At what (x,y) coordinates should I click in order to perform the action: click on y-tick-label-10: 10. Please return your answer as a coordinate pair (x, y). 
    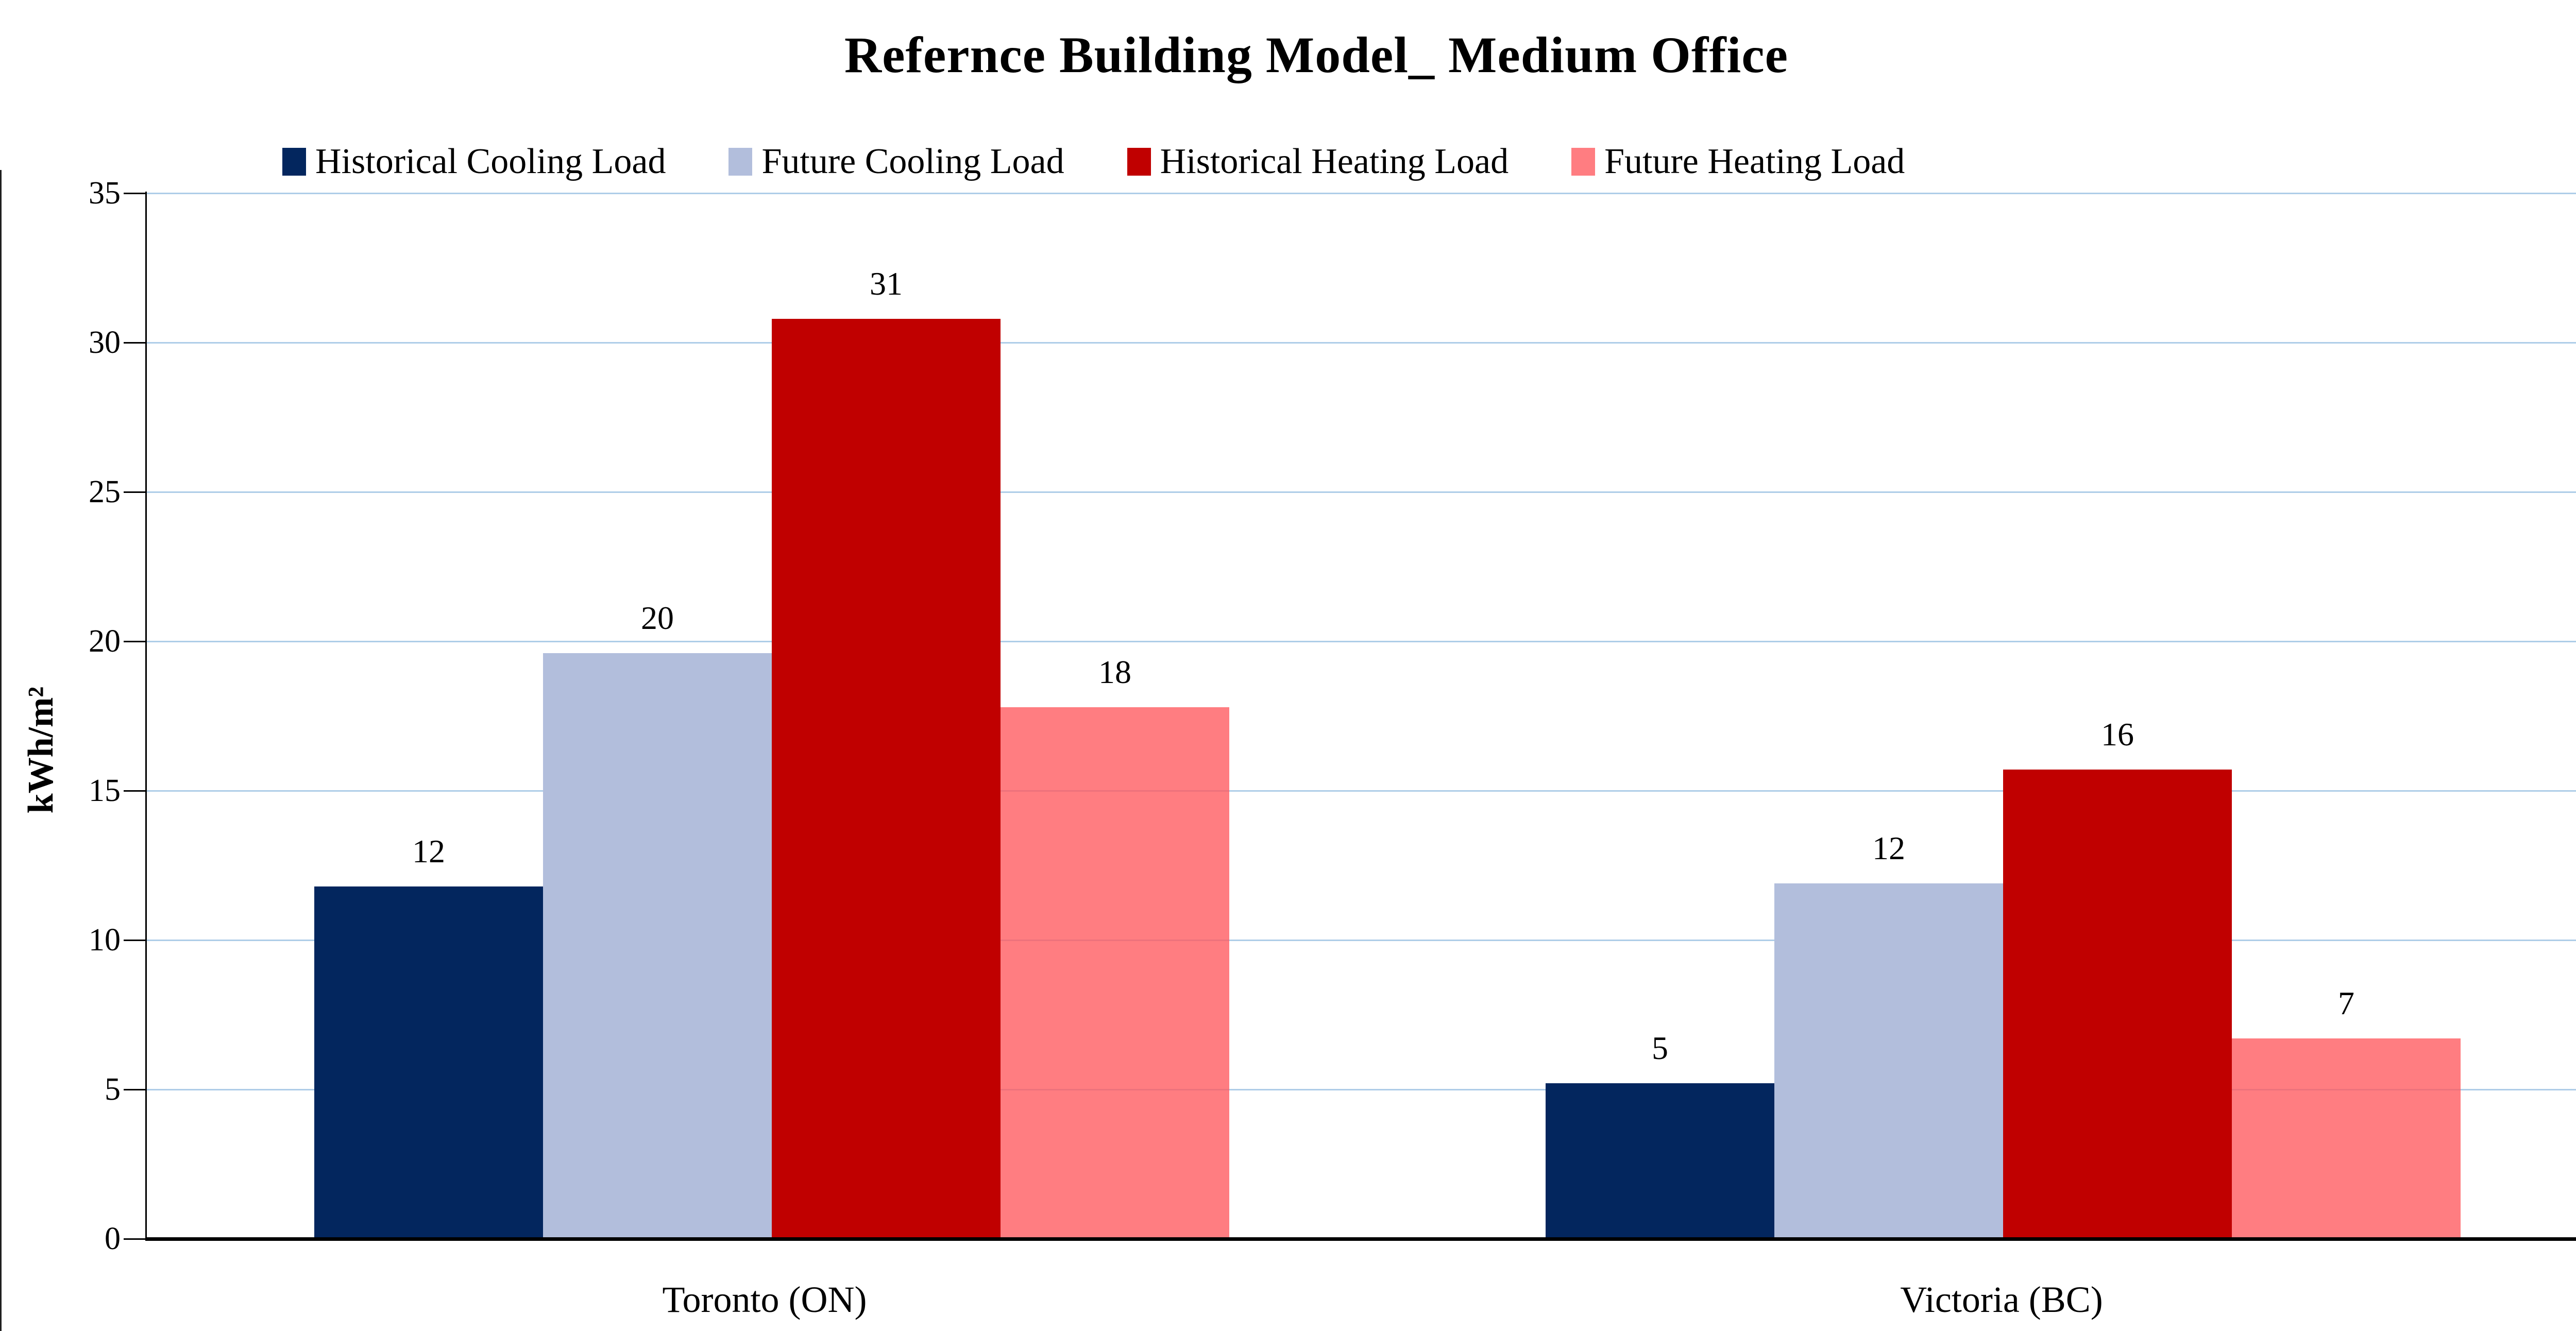
    Looking at the image, I should click on (105, 940).